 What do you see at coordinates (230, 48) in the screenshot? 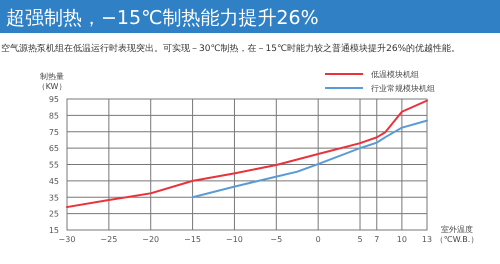
I see `chart-subtitle: 空气源热泵机组在低温运行时表现突出。可实现－30℃制热，在－15℃时能力较之普通模块提升26%的优越性能。` at bounding box center [230, 48].